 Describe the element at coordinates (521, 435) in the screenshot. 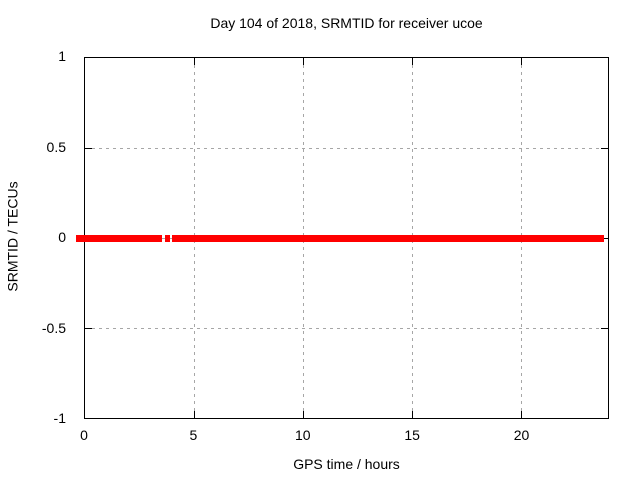

I see `x-tick-label: 20` at that location.